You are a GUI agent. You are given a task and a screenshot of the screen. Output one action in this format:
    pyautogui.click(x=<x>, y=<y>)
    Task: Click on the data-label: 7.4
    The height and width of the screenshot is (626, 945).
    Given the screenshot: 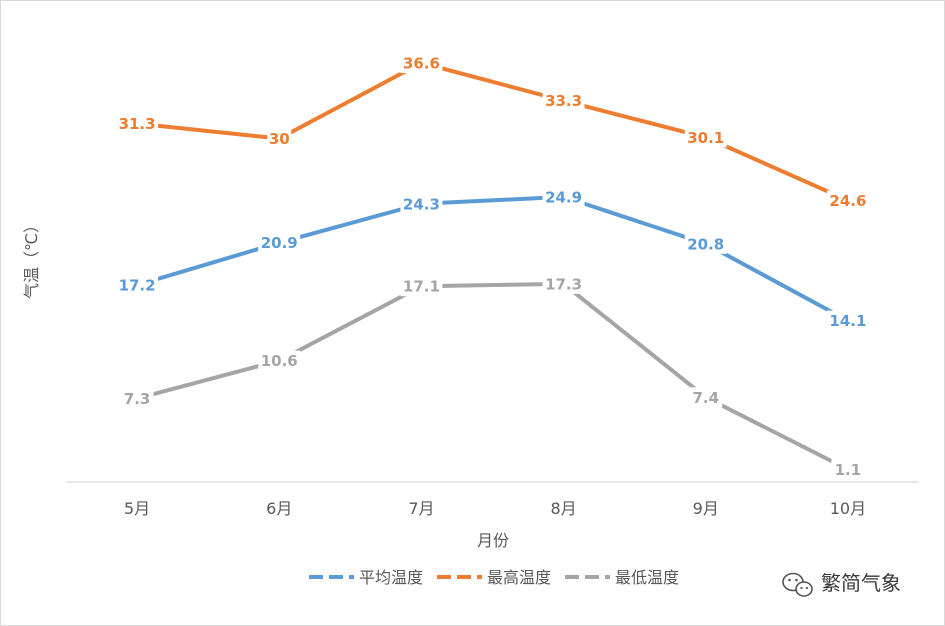 What is the action you would take?
    pyautogui.click(x=705, y=398)
    